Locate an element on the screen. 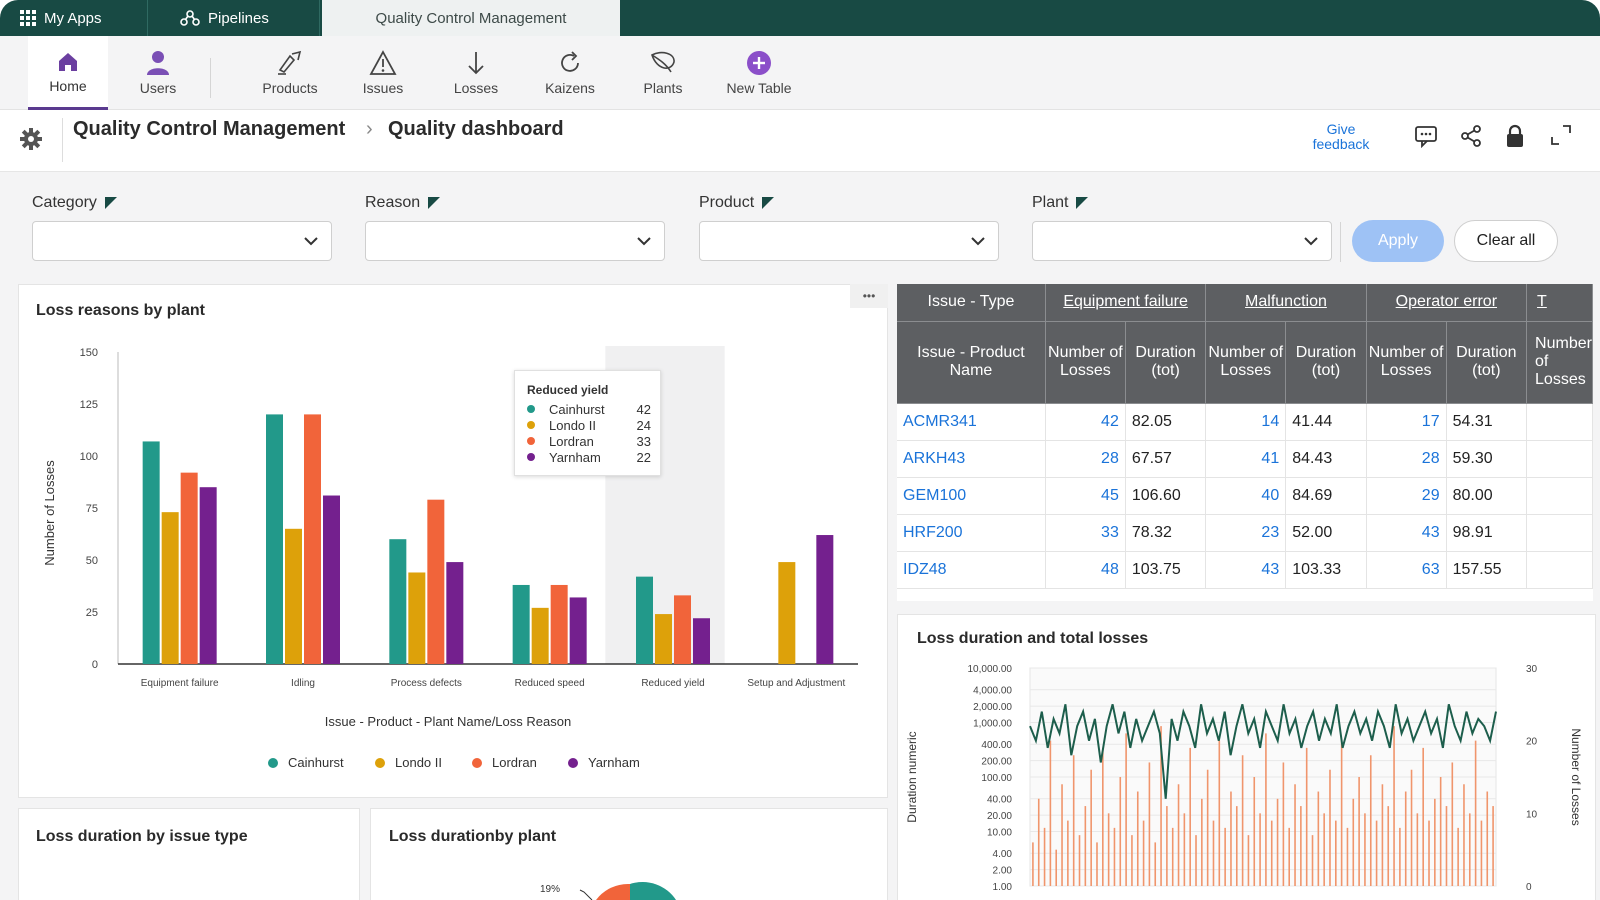  tooltip-row: Lordran 33 is located at coordinates (589, 441).